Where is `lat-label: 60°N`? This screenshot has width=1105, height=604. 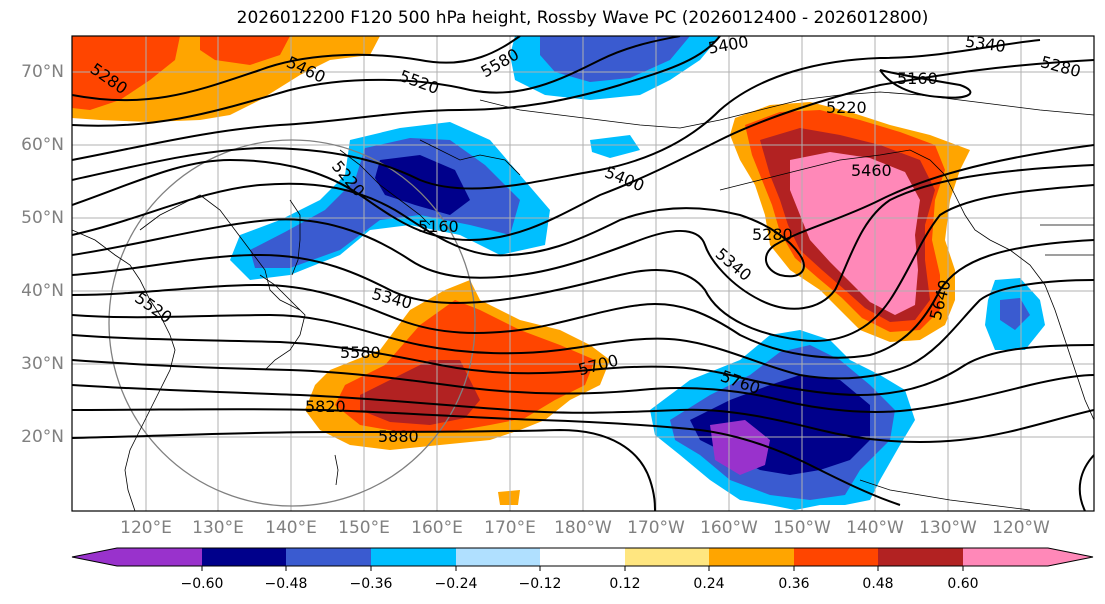 lat-label: 60°N is located at coordinates (42, 145).